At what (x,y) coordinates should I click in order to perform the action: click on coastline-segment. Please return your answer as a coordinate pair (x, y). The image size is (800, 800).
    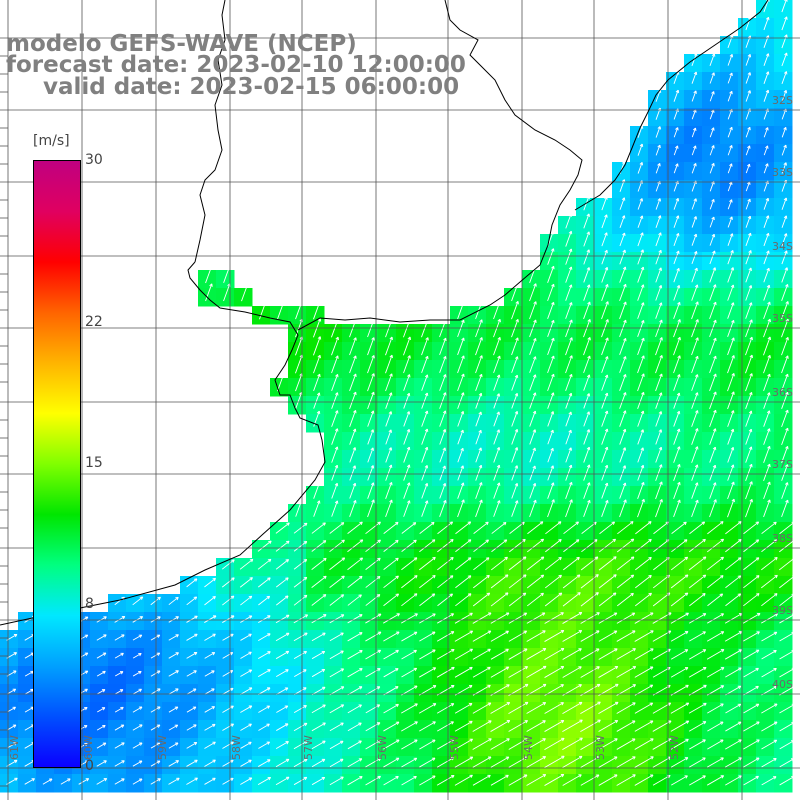
    Looking at the image, I should click on (210, 131).